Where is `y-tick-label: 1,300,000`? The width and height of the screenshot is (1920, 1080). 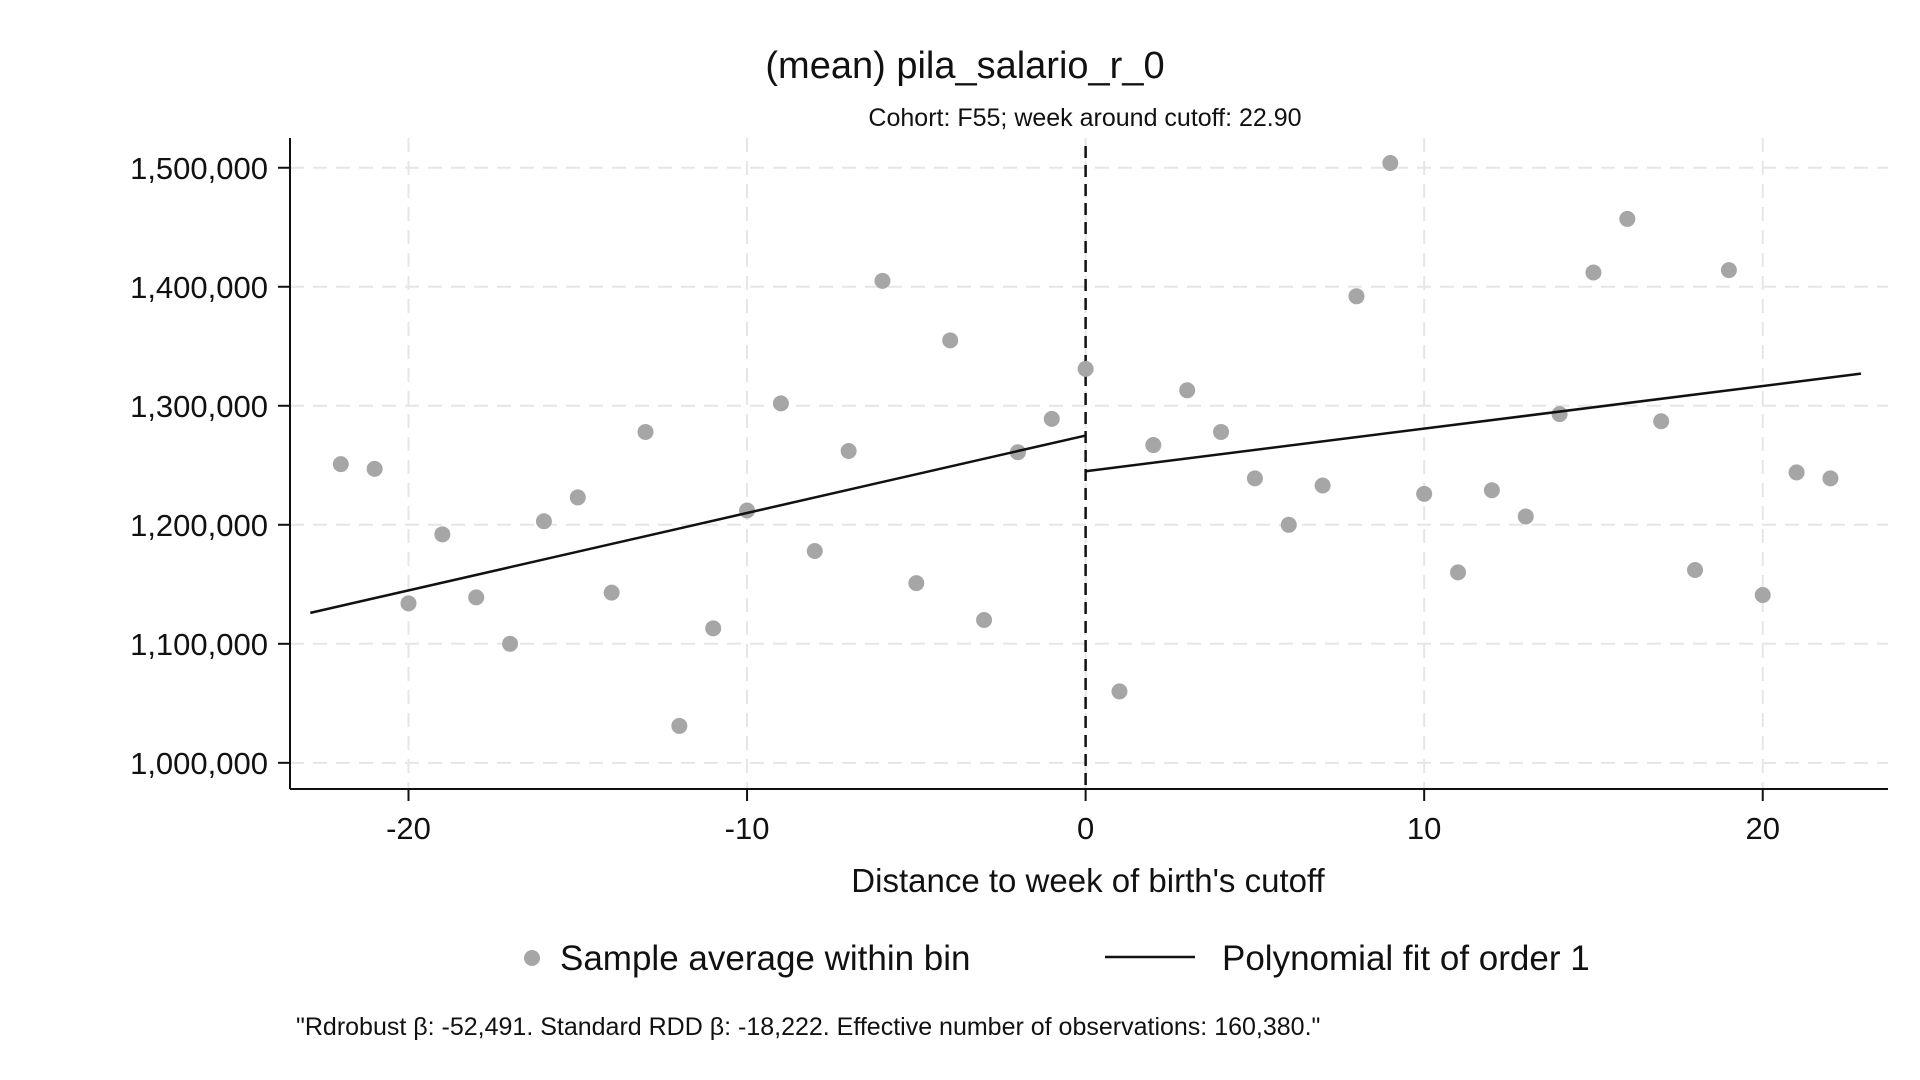 y-tick-label: 1,300,000 is located at coordinates (199, 406).